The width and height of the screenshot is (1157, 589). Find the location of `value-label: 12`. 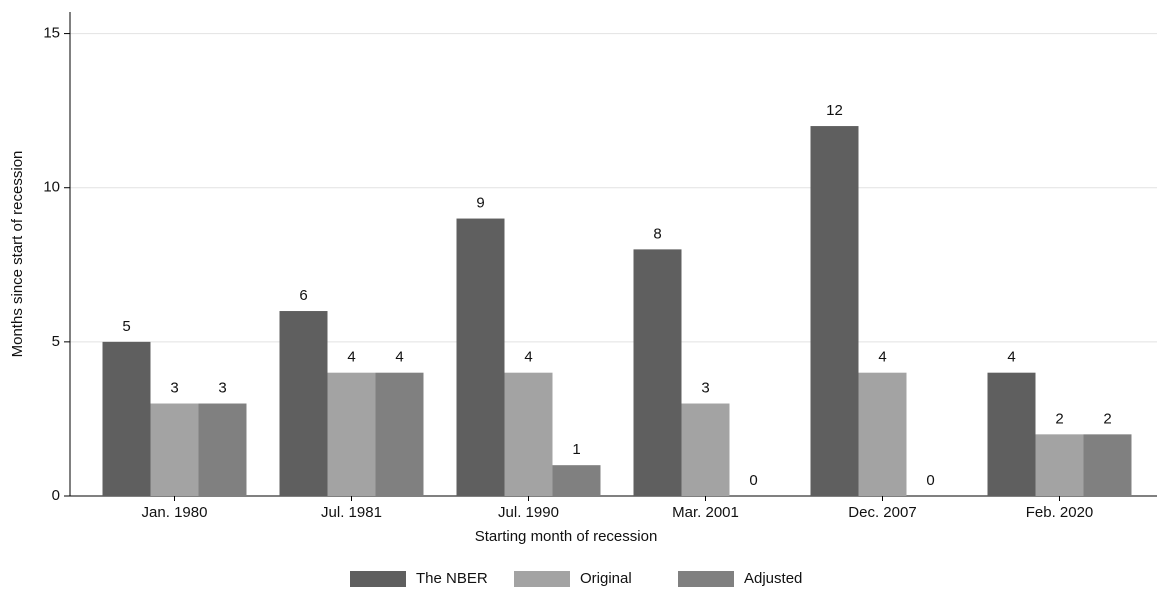

value-label: 12 is located at coordinates (834, 110).